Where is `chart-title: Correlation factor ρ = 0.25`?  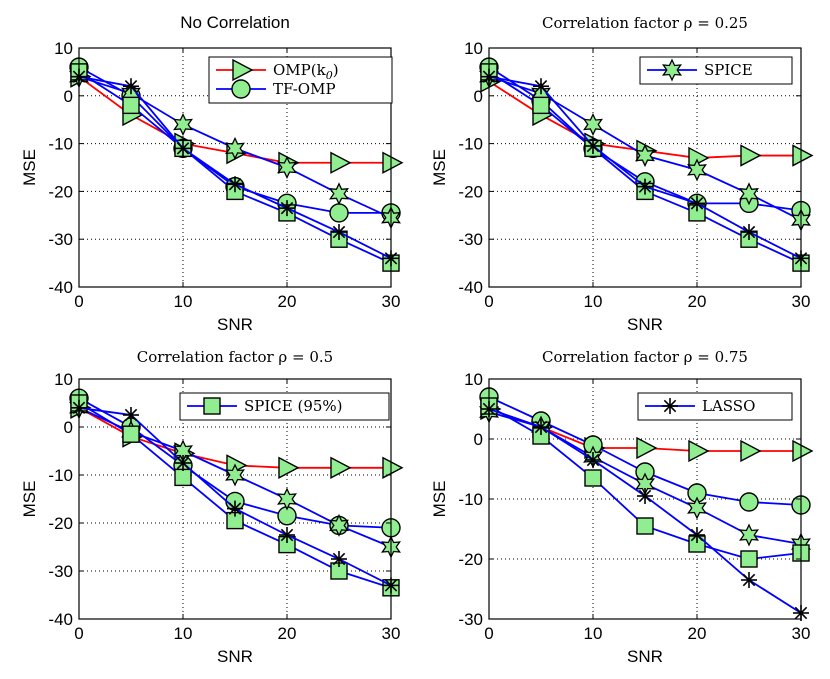
chart-title: Correlation factor ρ = 0.25 is located at coordinates (645, 23).